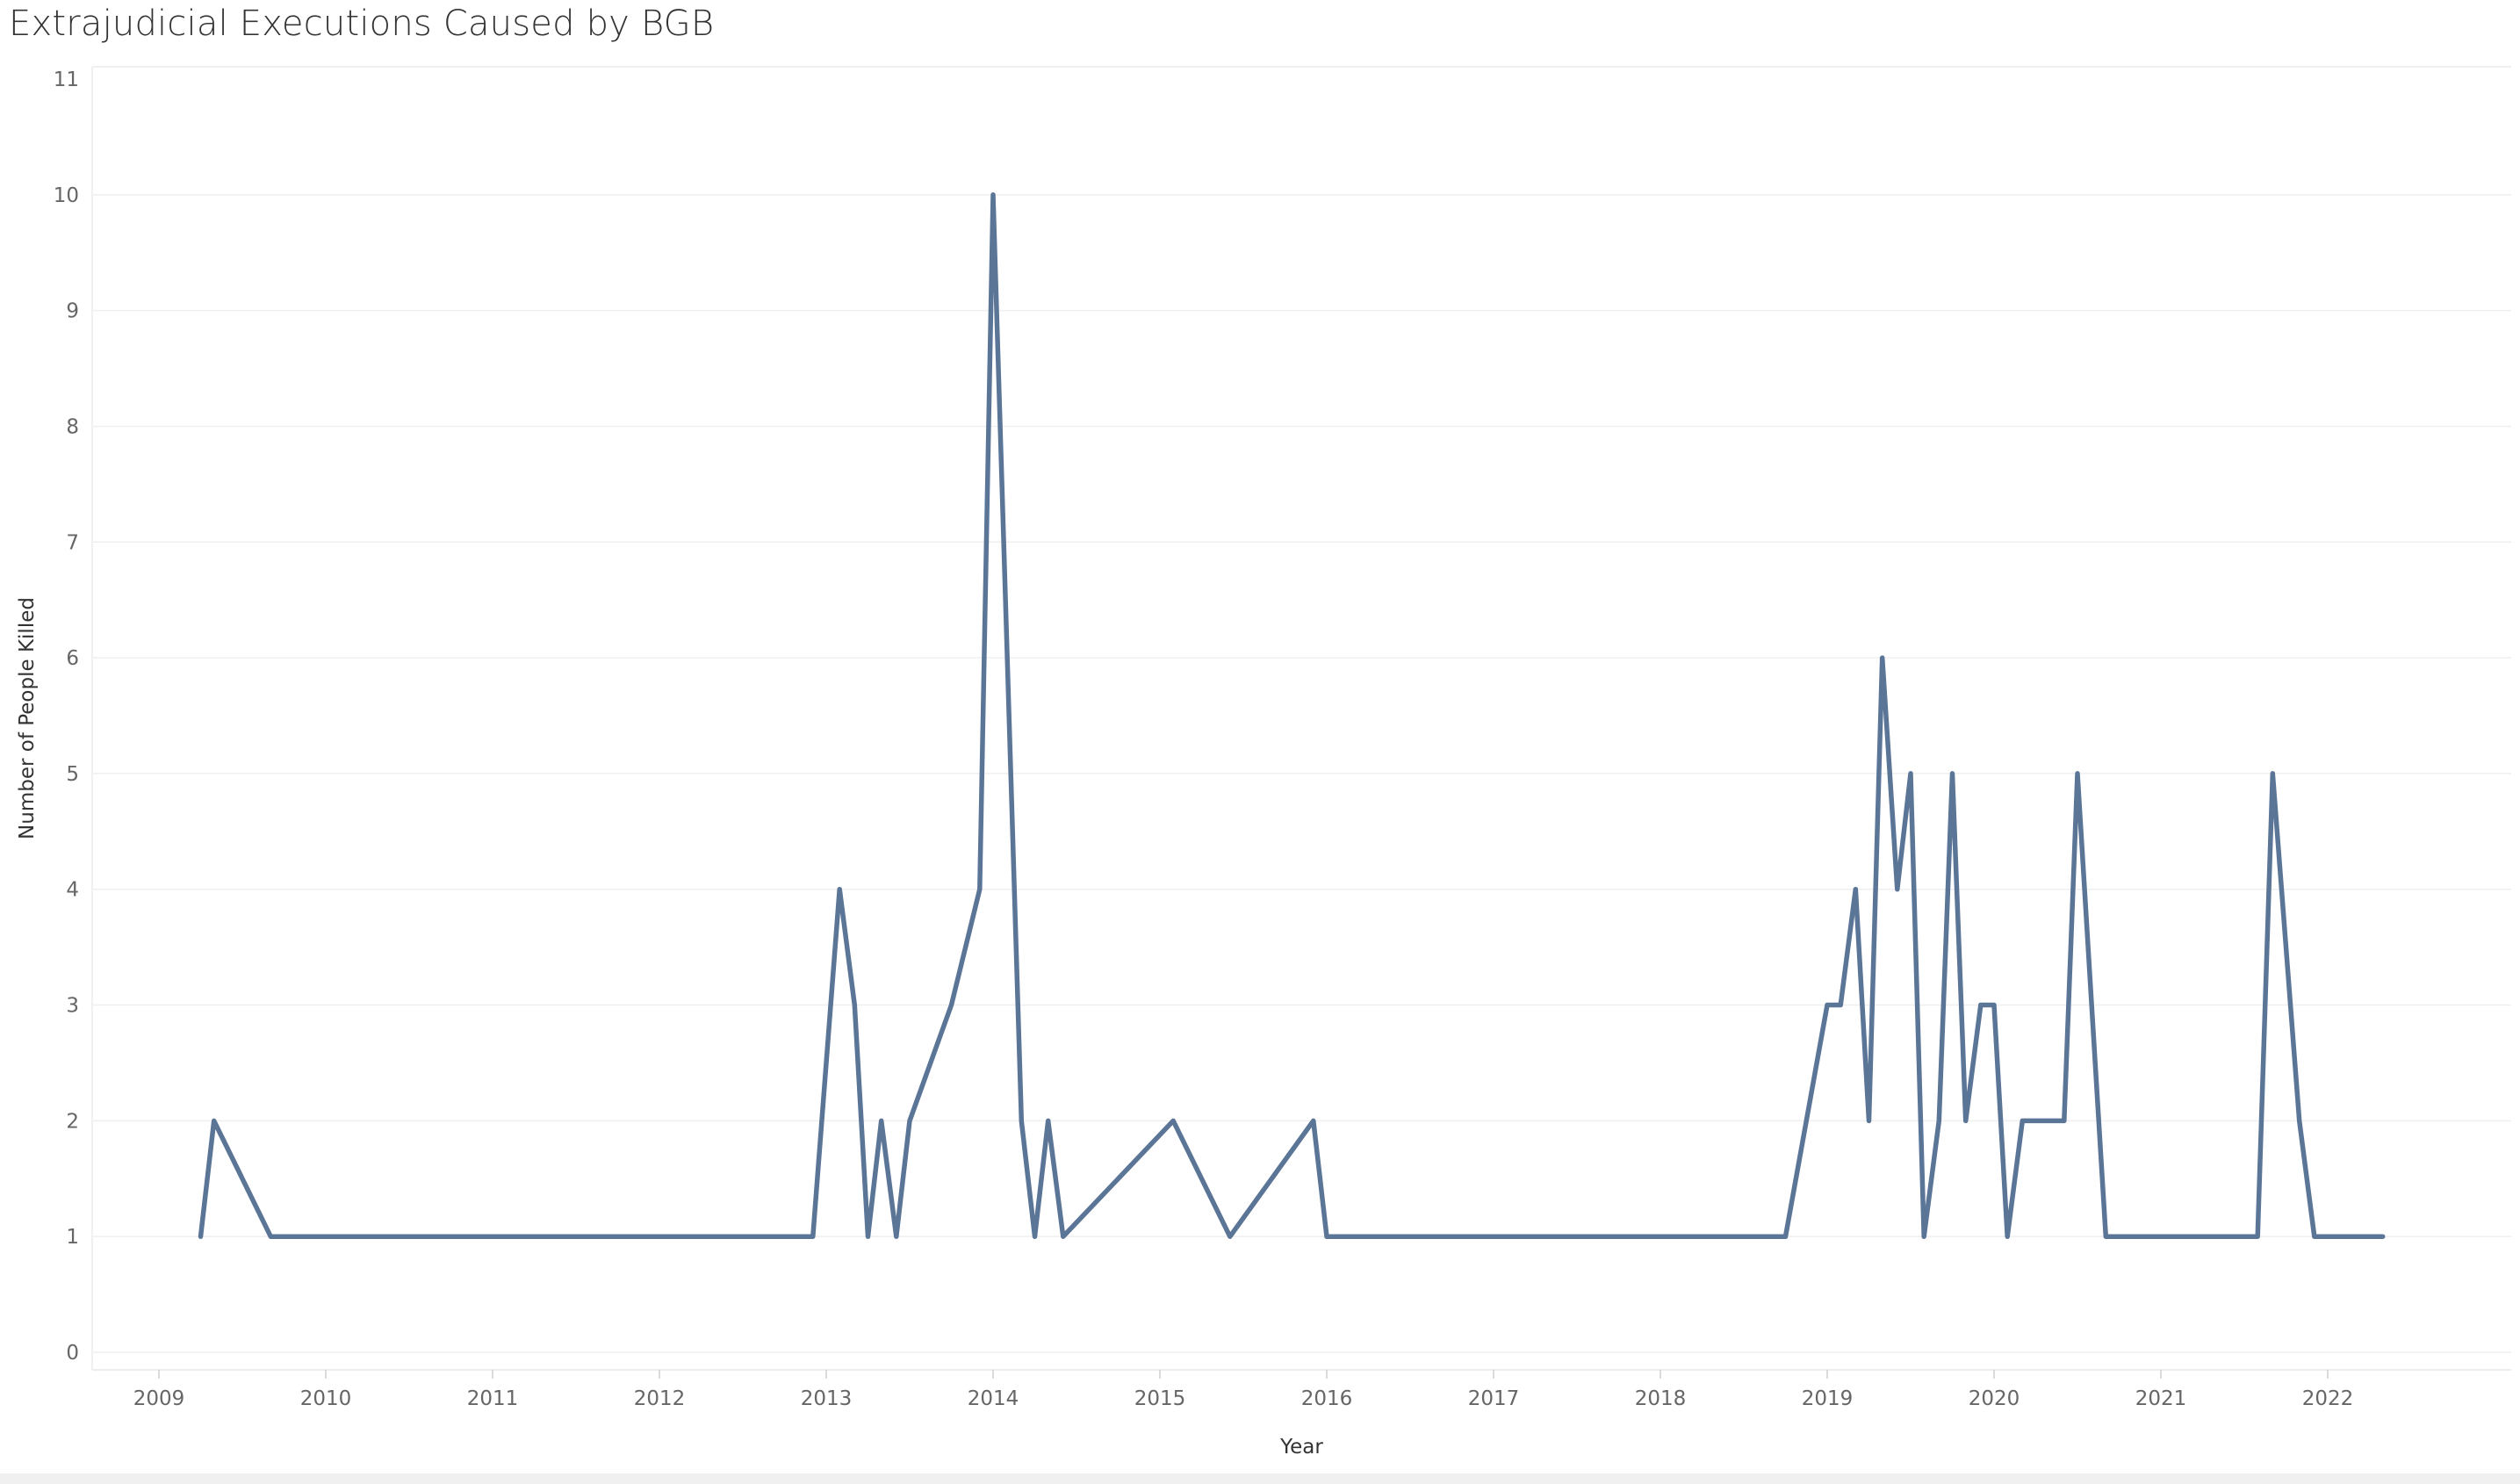 The image size is (2520, 1484). What do you see at coordinates (66, 716) in the screenshot?
I see `y-axis-ticks: 0 1 2 3 4 5 6 7 8 9 10 11` at bounding box center [66, 716].